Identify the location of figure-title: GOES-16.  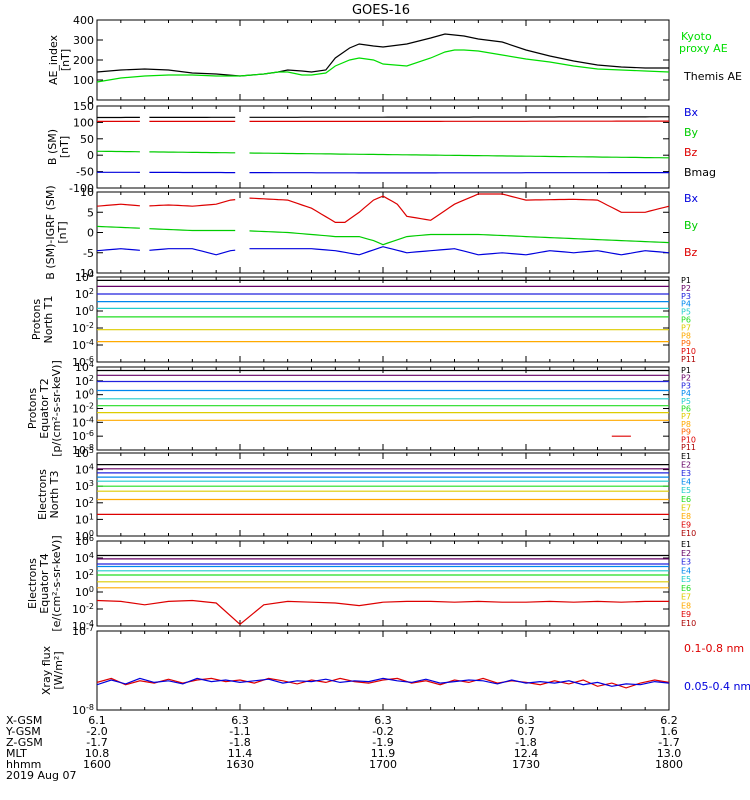
(381, 10).